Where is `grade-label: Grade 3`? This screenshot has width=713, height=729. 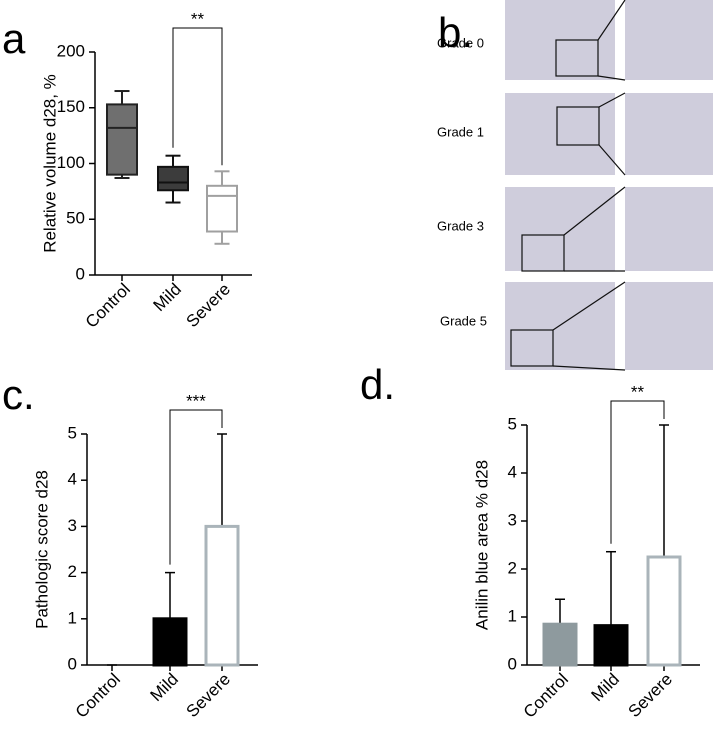 grade-label: Grade 3 is located at coordinates (460, 225).